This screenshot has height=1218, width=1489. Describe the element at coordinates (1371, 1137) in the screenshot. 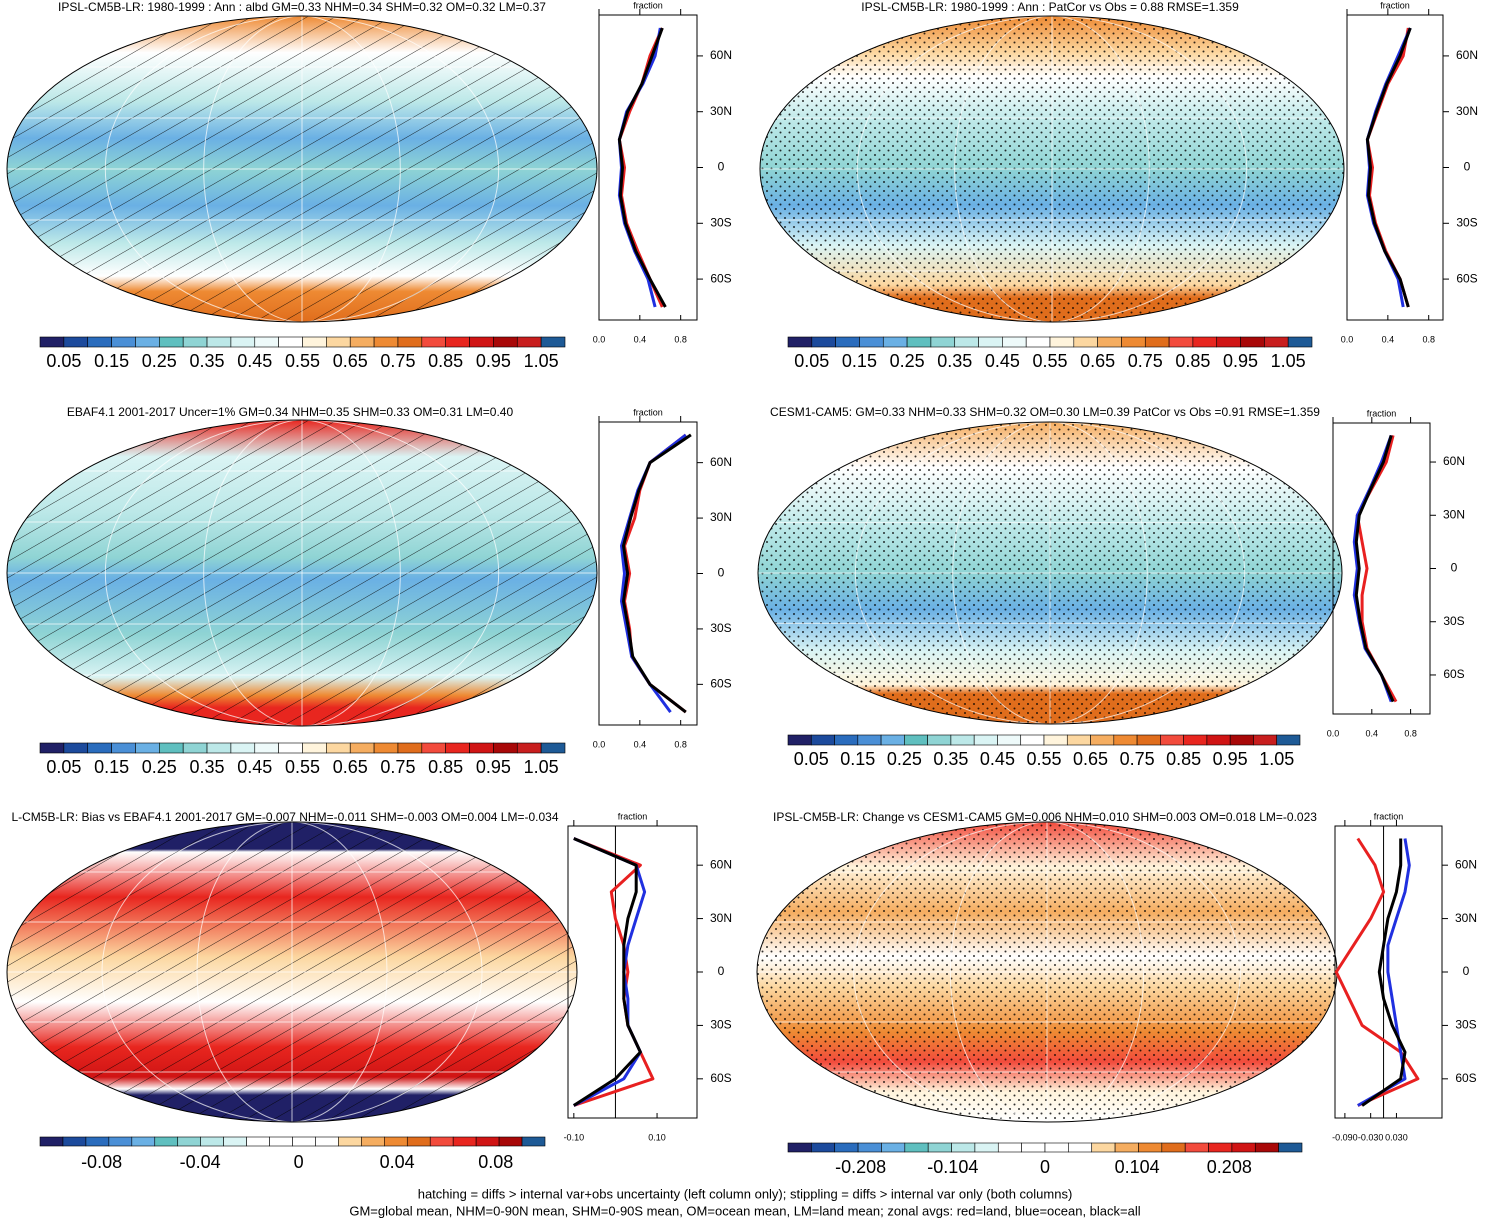

I see `x-tick-label: -0.030` at that location.